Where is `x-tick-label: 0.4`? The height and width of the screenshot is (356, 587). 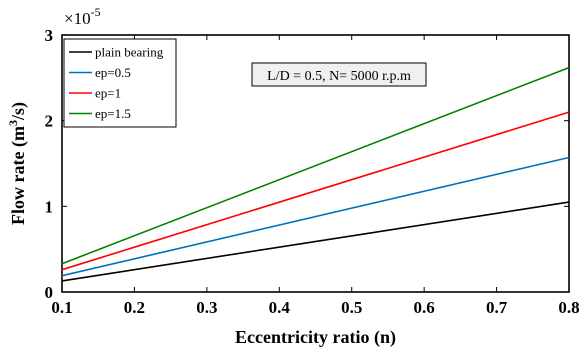
x-tick-label: 0.4 is located at coordinates (280, 307).